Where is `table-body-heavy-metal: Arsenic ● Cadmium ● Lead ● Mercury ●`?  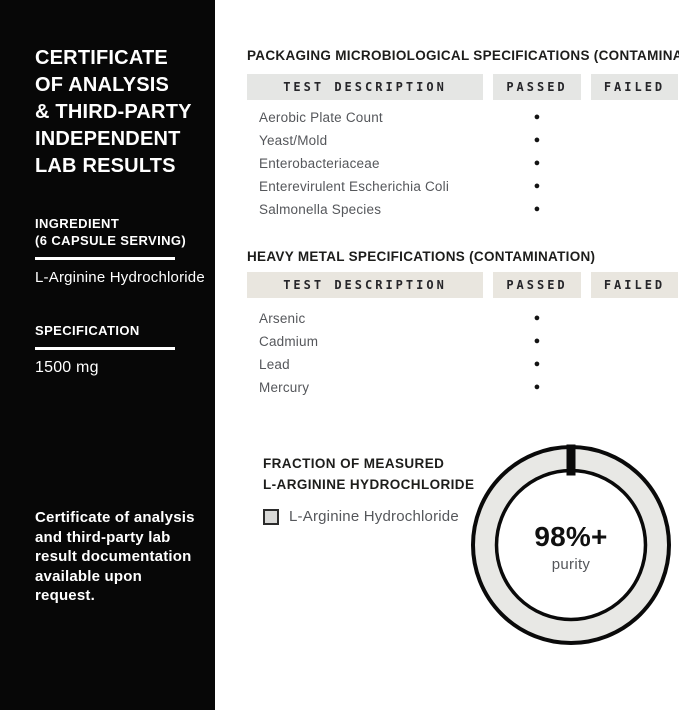 table-body-heavy-metal: Arsenic ● Cadmium ● Lead ● Mercury ● is located at coordinates (462, 353).